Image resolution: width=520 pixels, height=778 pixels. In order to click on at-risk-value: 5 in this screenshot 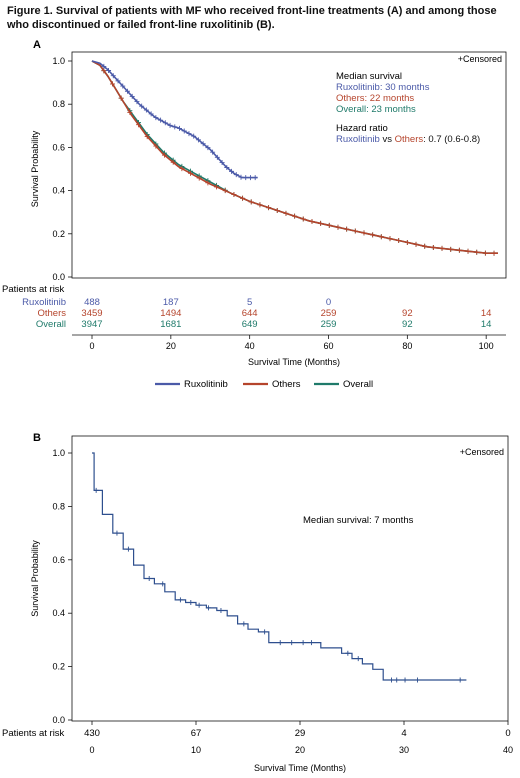, I will do `click(249, 302)`.